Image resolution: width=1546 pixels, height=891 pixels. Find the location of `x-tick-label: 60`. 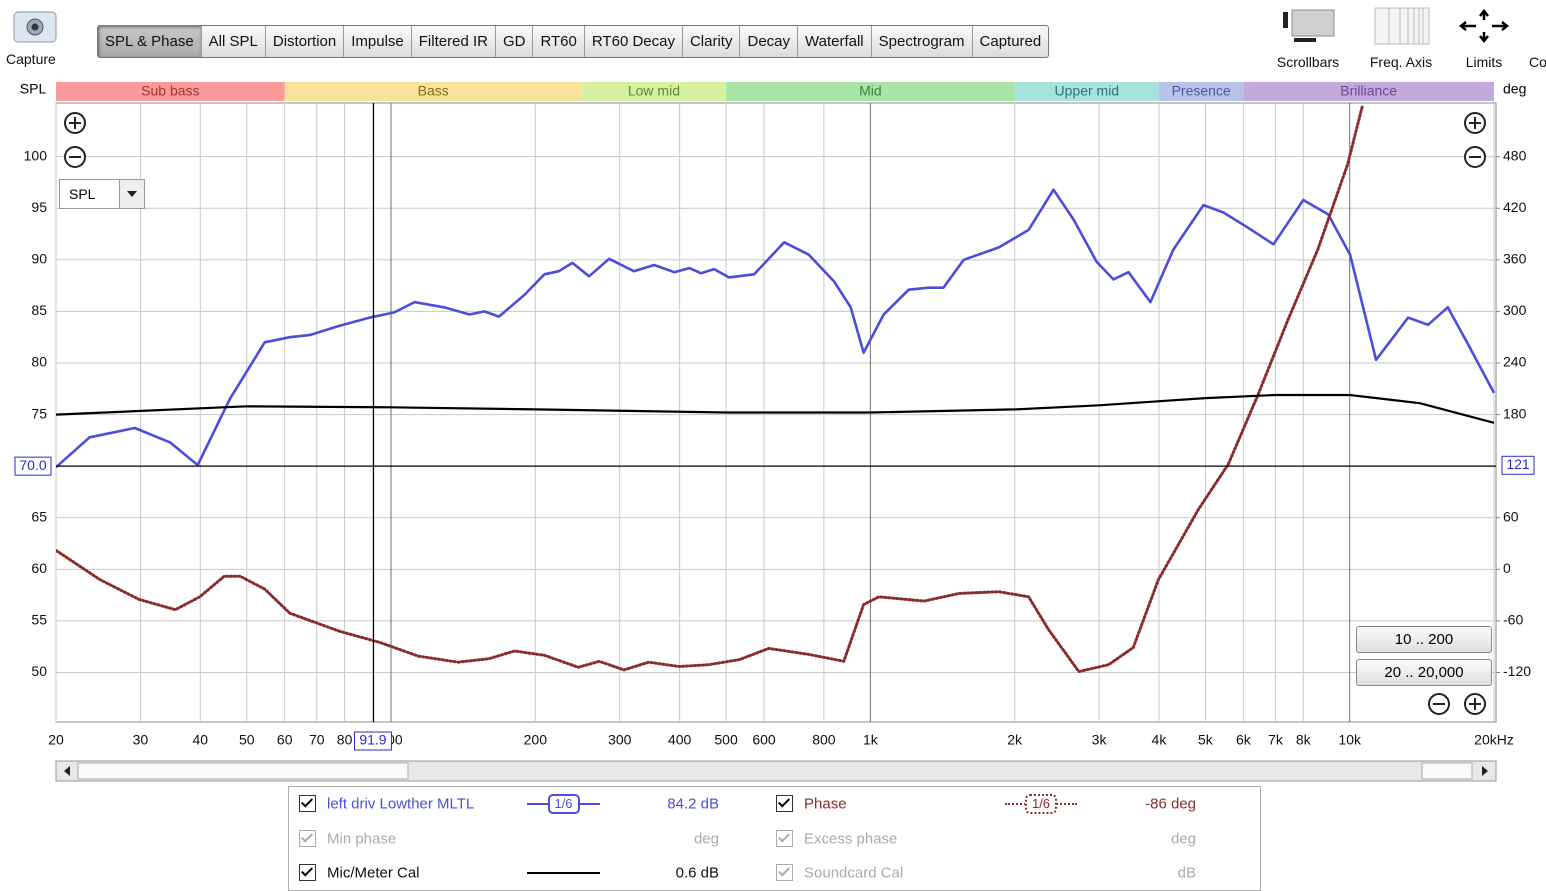

x-tick-label: 60 is located at coordinates (285, 740).